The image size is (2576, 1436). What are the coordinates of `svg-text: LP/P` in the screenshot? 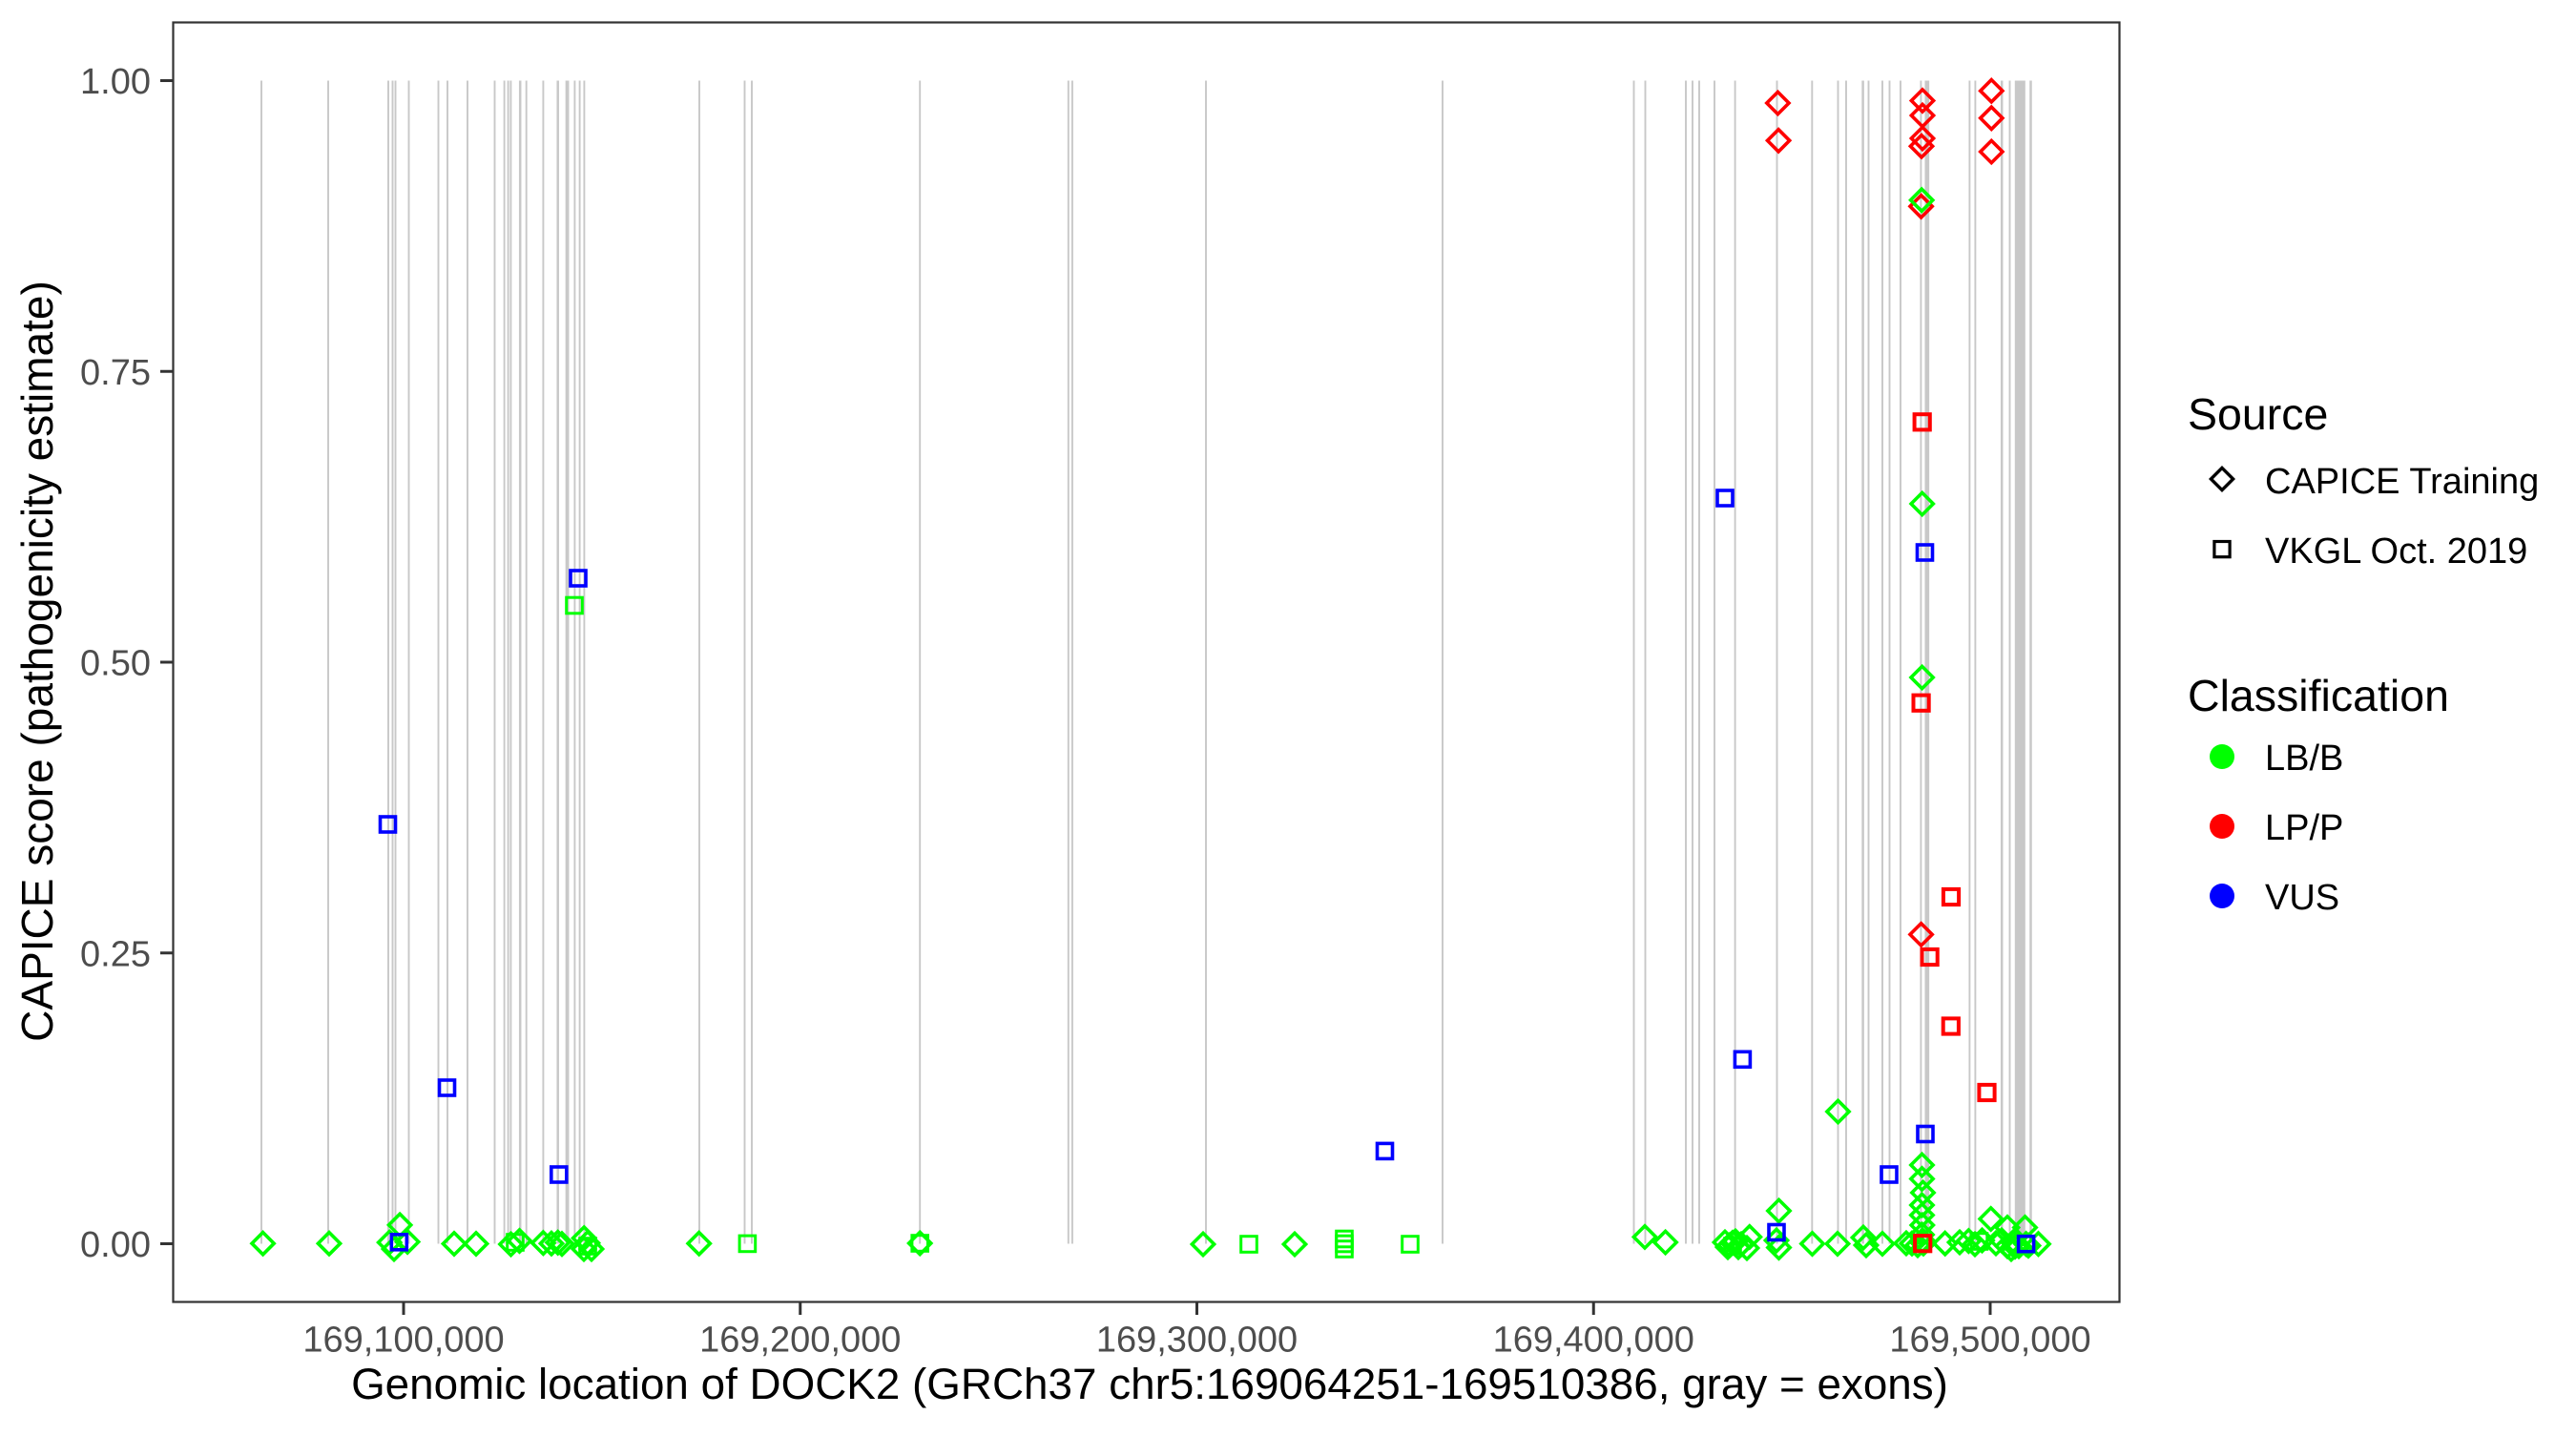 It's located at (2304, 828).